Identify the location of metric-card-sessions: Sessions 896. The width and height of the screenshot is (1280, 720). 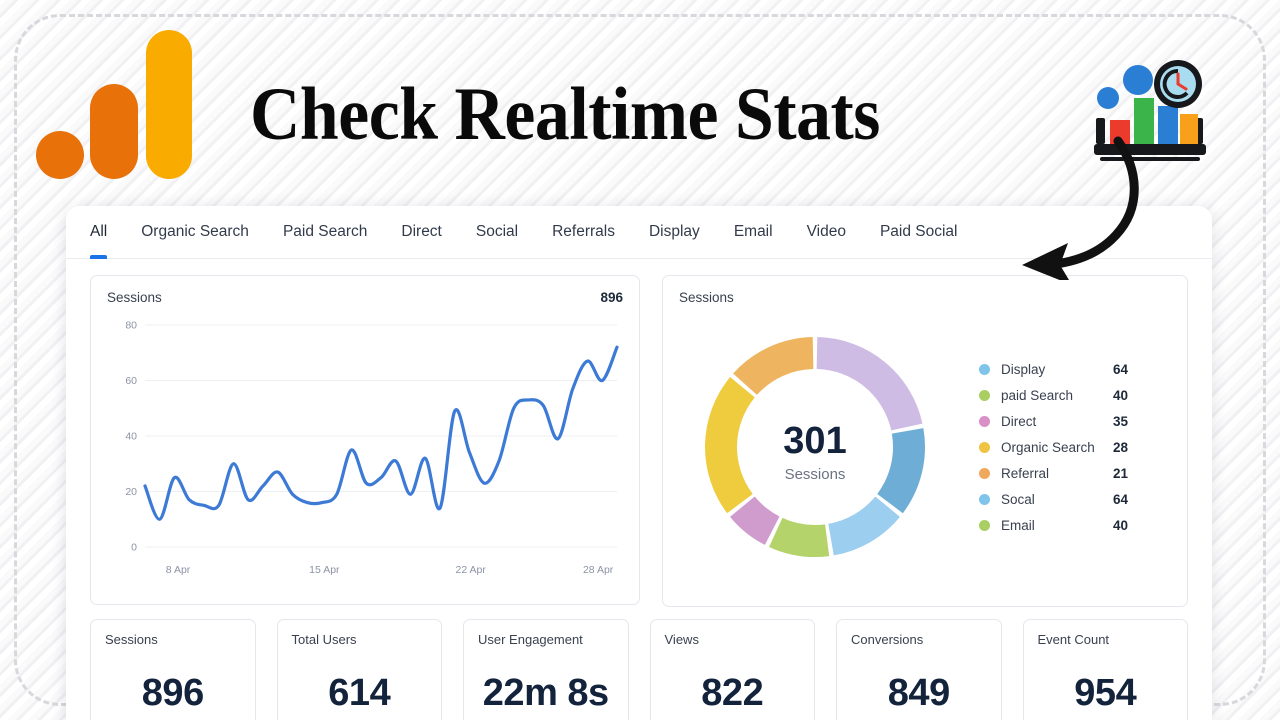
(173, 669).